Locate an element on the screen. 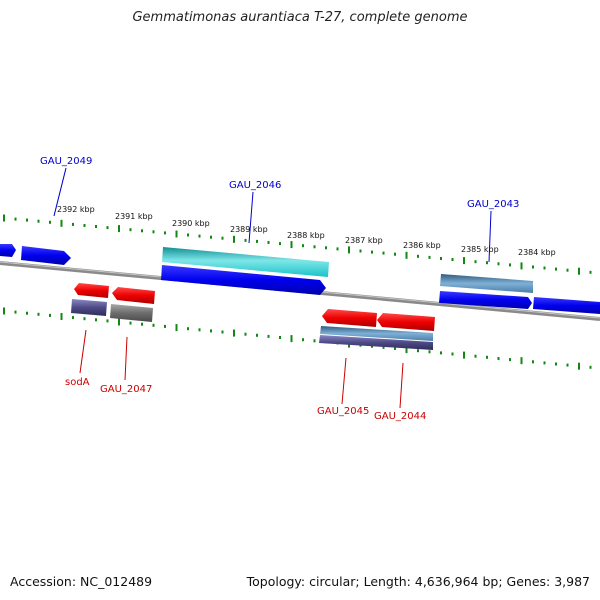 This screenshot has height=600, width=600. label-GAU_2044: GAU_2044 is located at coordinates (400, 416).